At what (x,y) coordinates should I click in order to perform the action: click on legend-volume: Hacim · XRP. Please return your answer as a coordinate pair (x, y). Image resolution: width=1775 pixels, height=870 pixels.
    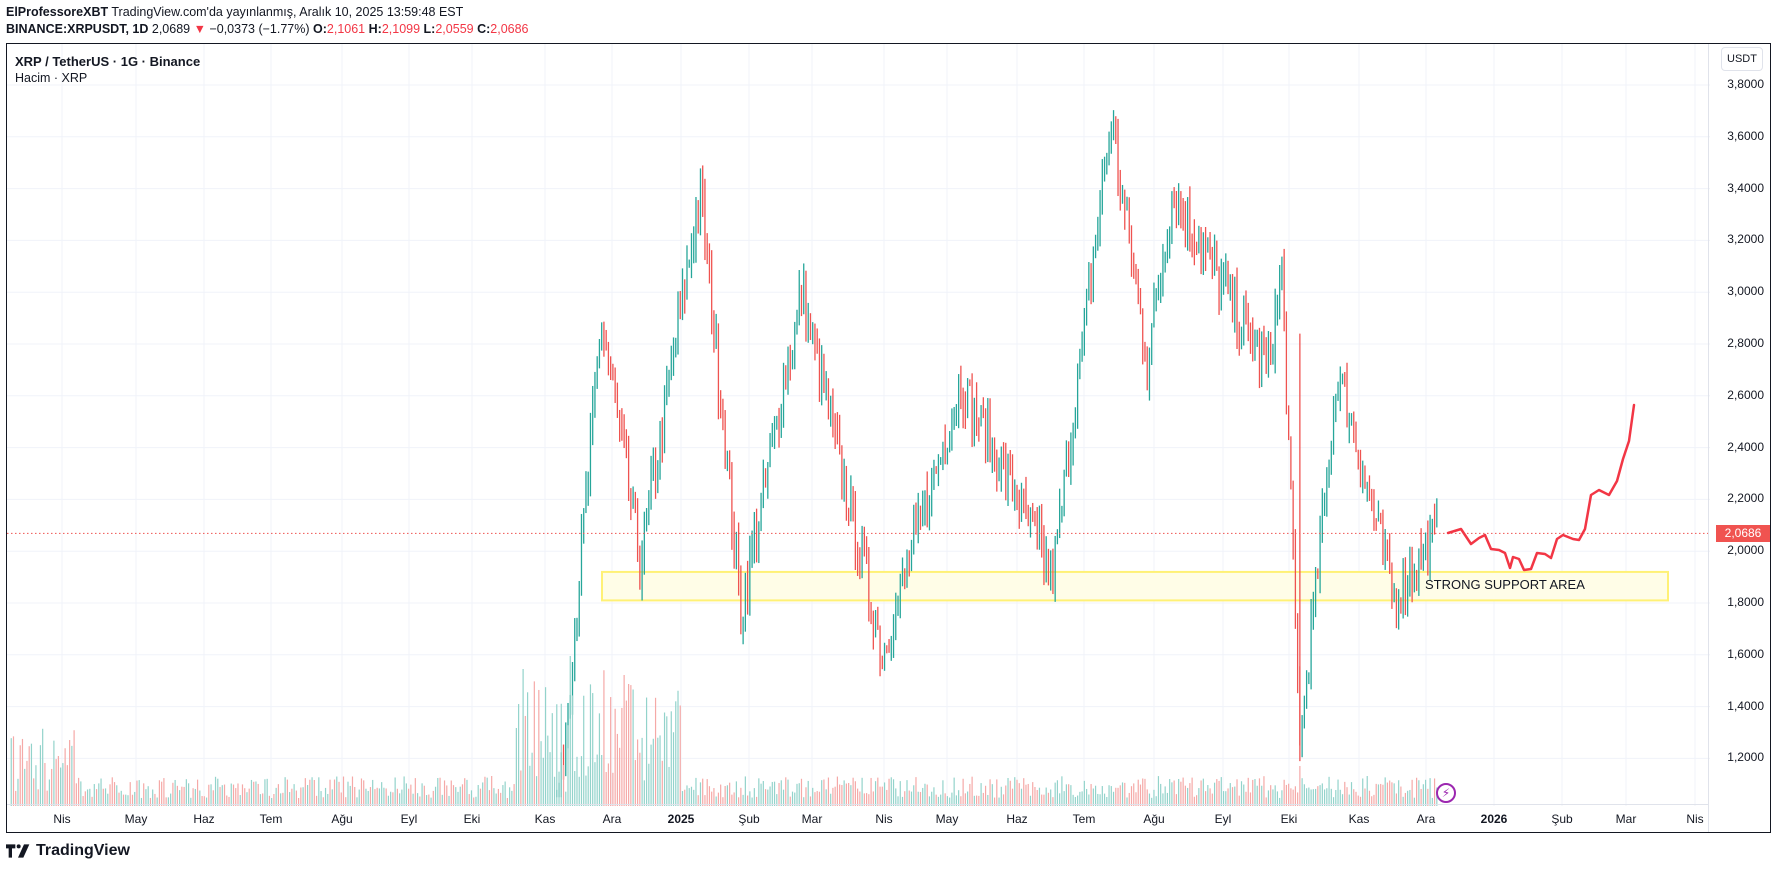
    Looking at the image, I should click on (51, 78).